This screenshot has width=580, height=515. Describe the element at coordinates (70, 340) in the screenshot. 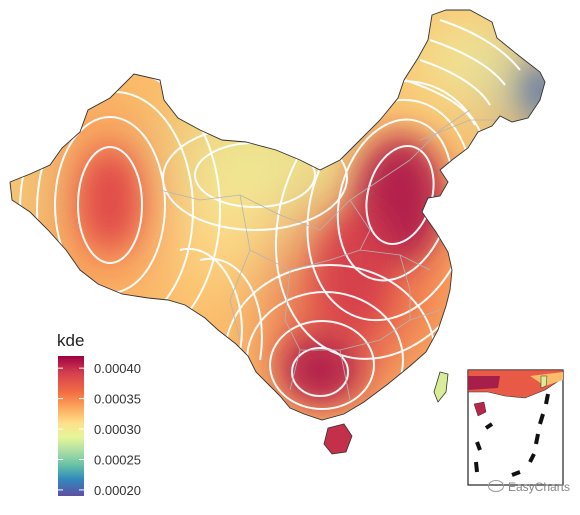

I see `legend-title: kde` at that location.